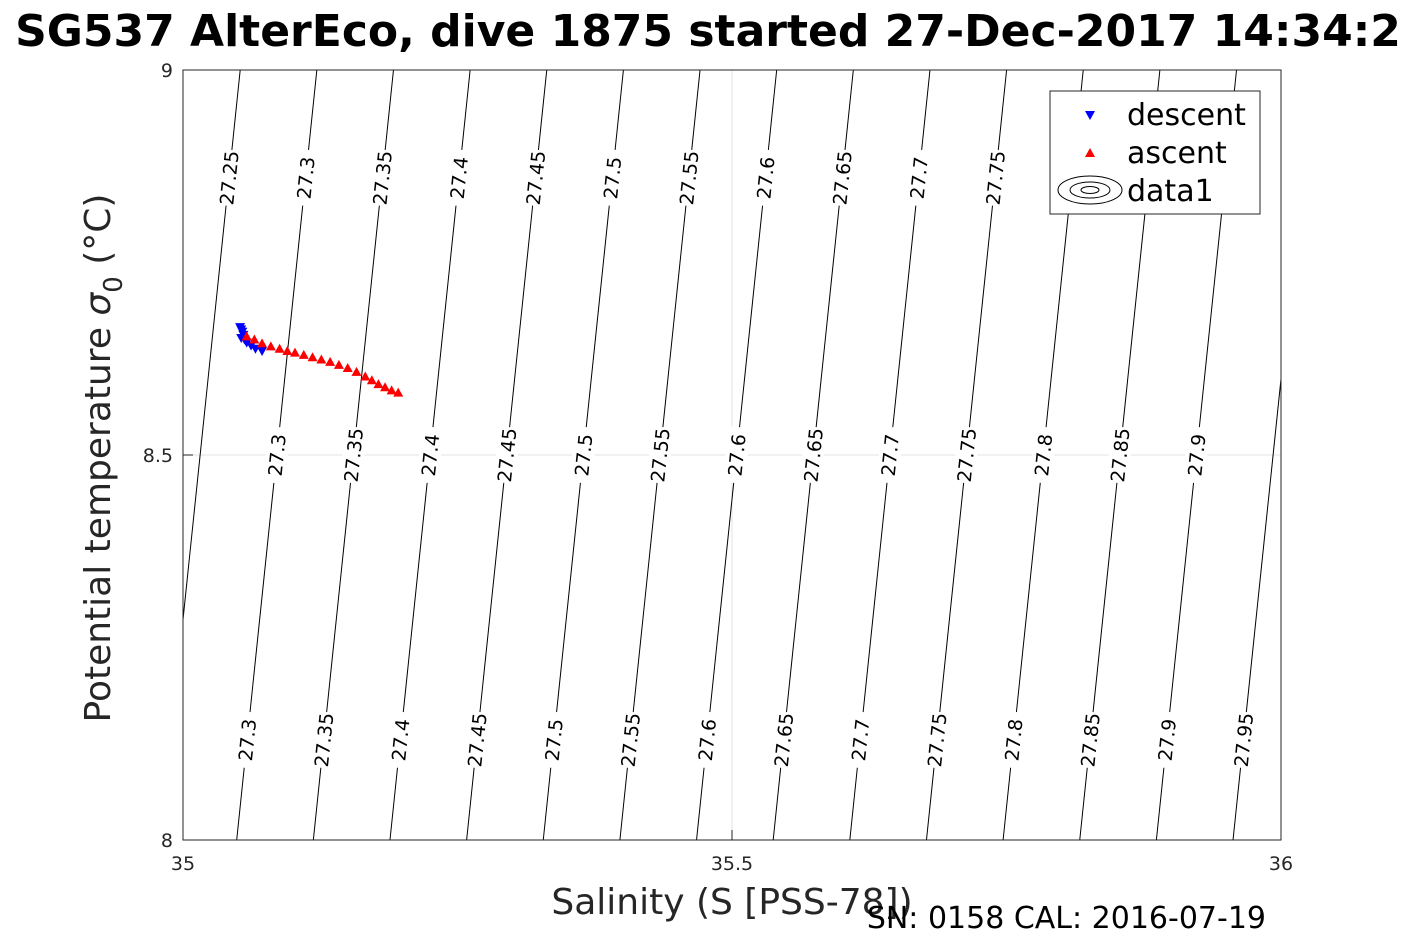 The height and width of the screenshot is (945, 1417). I want to click on y-axis-label-text: Potential temperature, so click(98, 524).